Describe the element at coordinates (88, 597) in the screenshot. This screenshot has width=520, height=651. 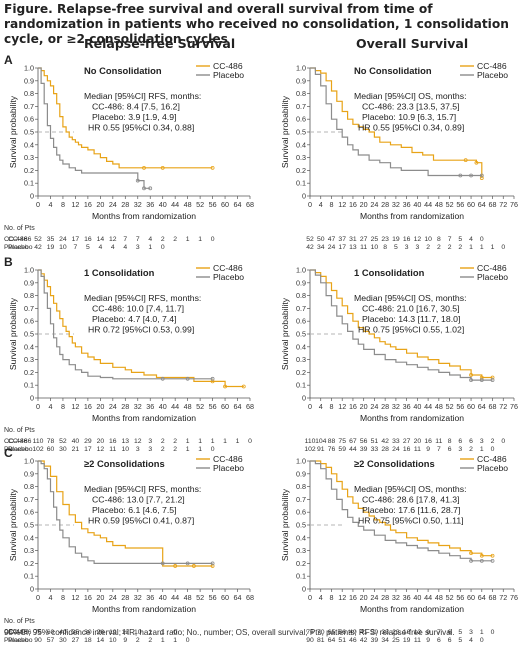
I see `p4-xtick-label: 16` at that location.